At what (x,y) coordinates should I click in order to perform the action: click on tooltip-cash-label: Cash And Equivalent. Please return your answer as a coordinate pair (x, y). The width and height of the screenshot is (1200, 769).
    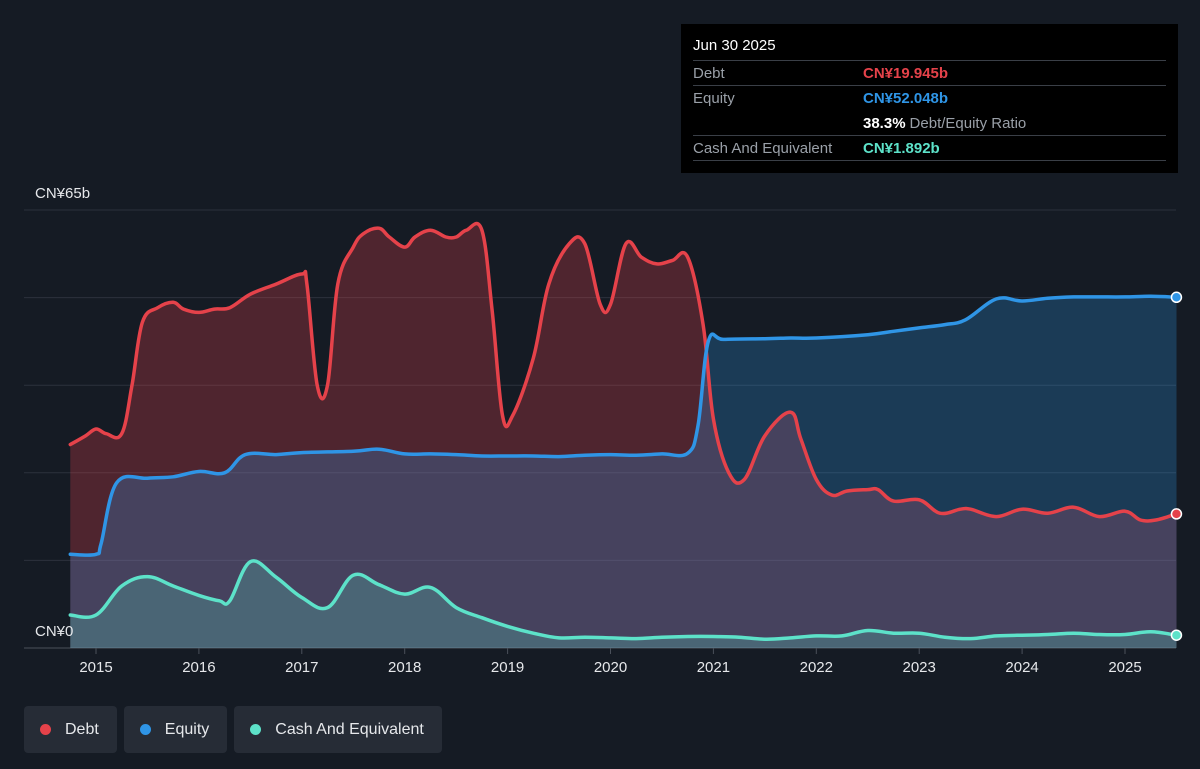
    Looking at the image, I should click on (763, 148).